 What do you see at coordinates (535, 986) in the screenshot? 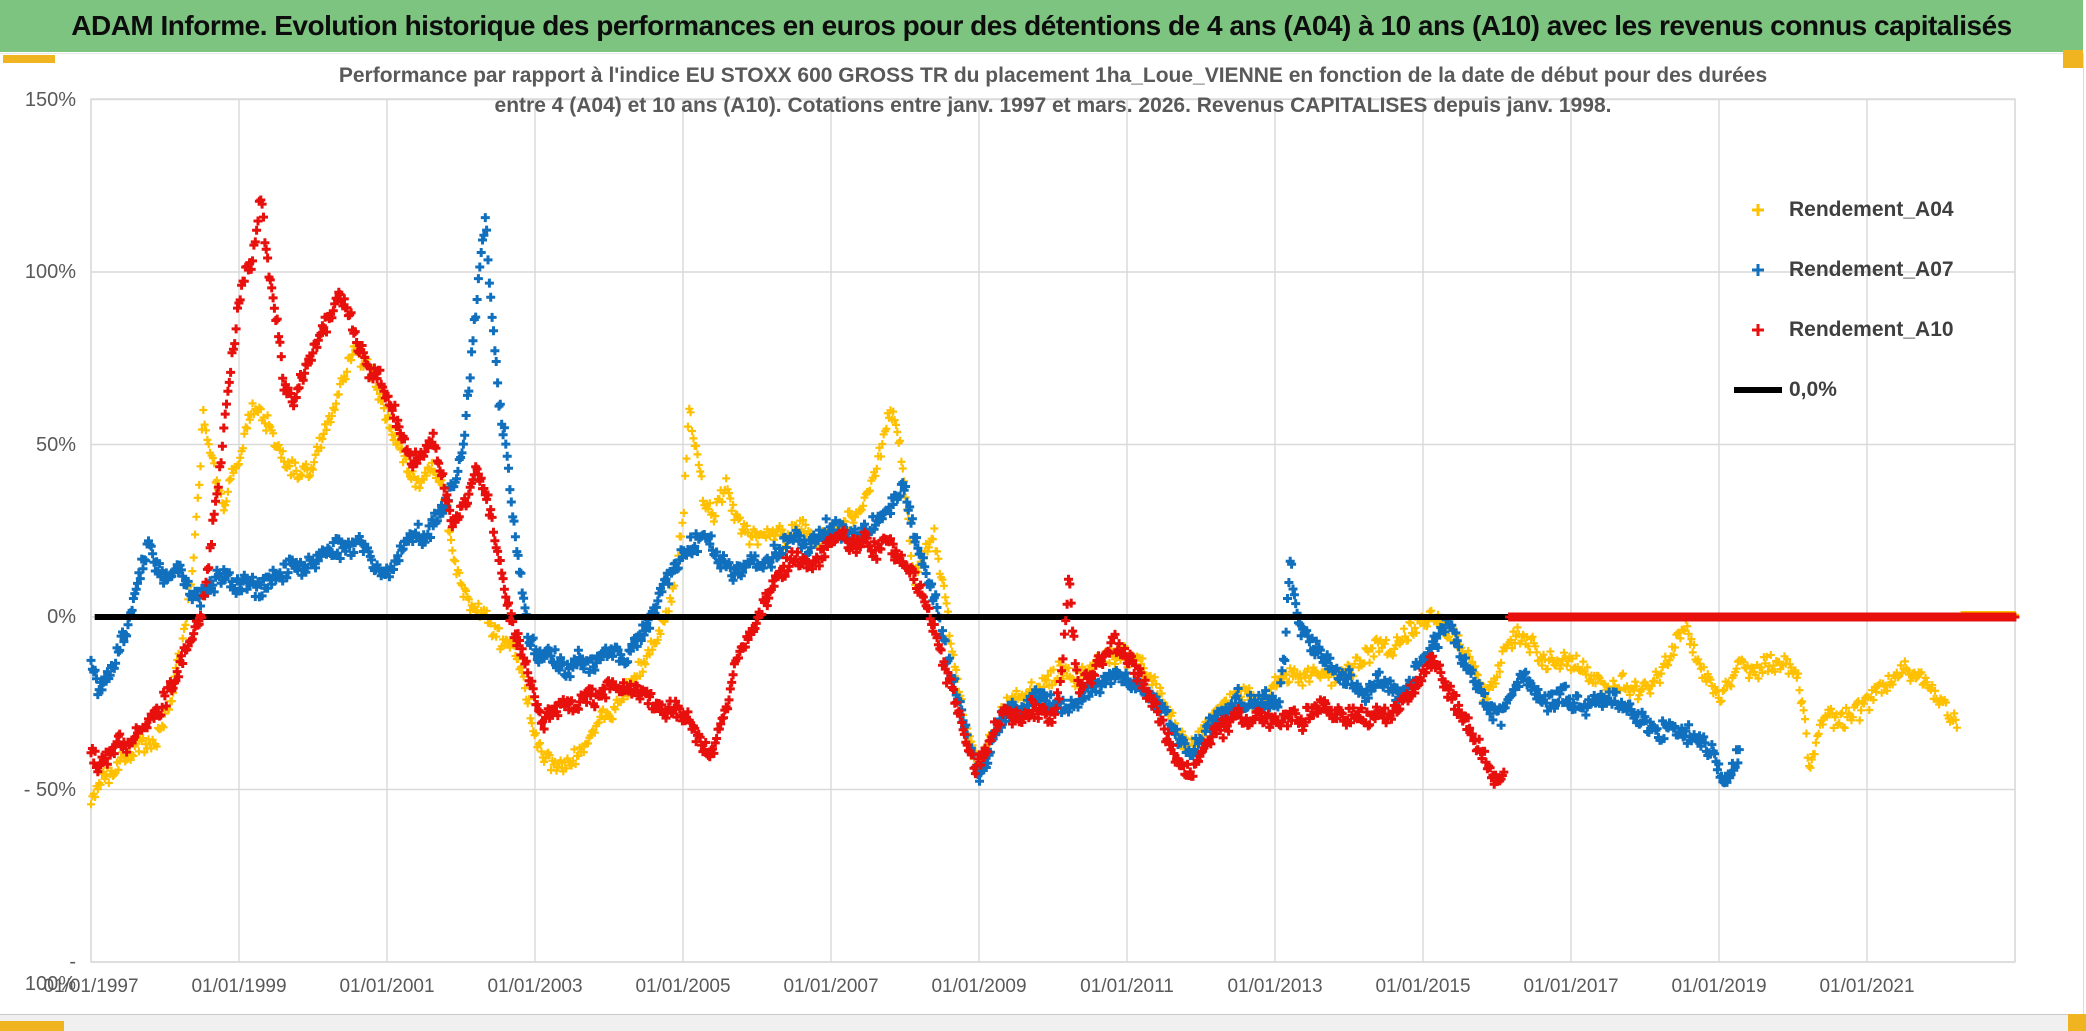
I see `x-tick-label: 01/01/2003` at bounding box center [535, 986].